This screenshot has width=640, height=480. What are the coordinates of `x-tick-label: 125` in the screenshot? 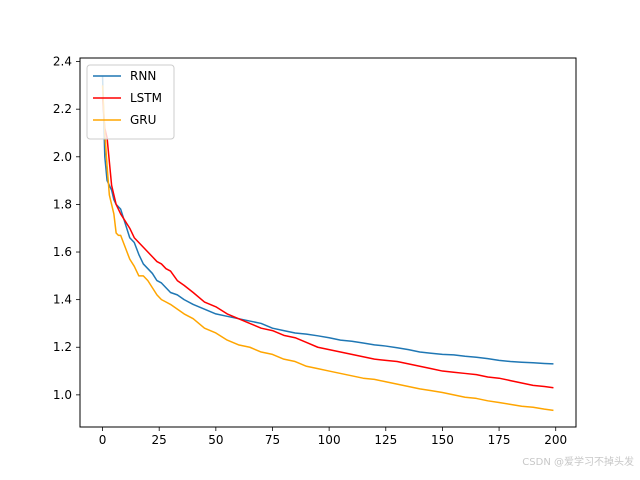 It's located at (385, 440).